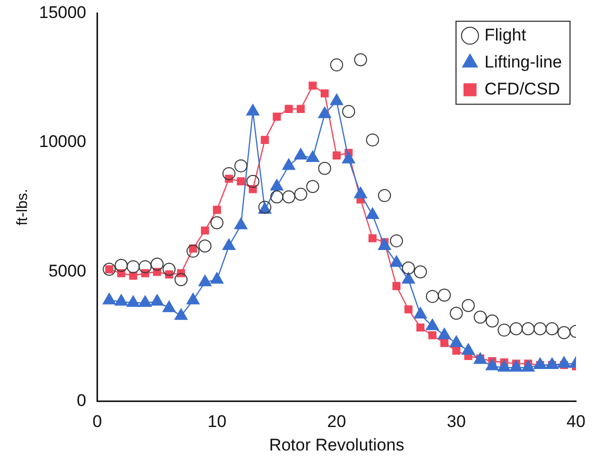 Image resolution: width=602 pixels, height=460 pixels. I want to click on x-axis-title: Rotor Revolutions, so click(336, 444).